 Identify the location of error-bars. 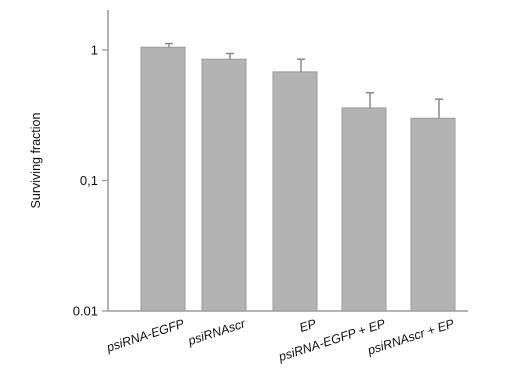
(304, 80).